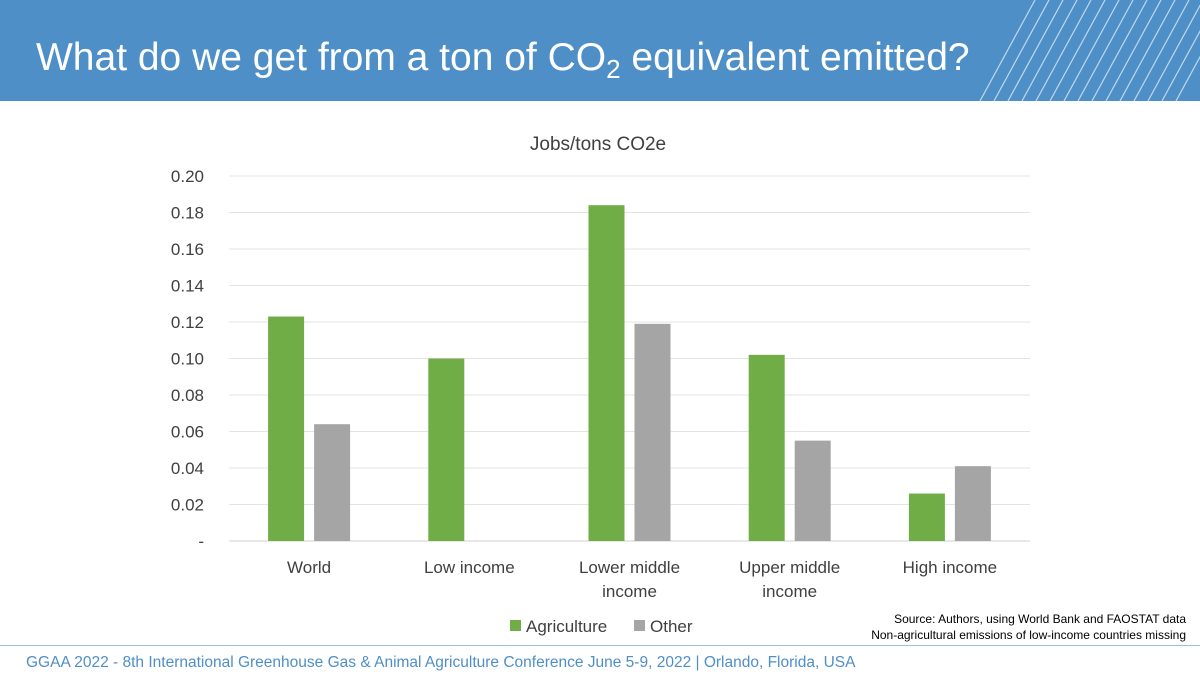  What do you see at coordinates (598, 144) in the screenshot?
I see `chart-title: Jobs/tons CO2e` at bounding box center [598, 144].